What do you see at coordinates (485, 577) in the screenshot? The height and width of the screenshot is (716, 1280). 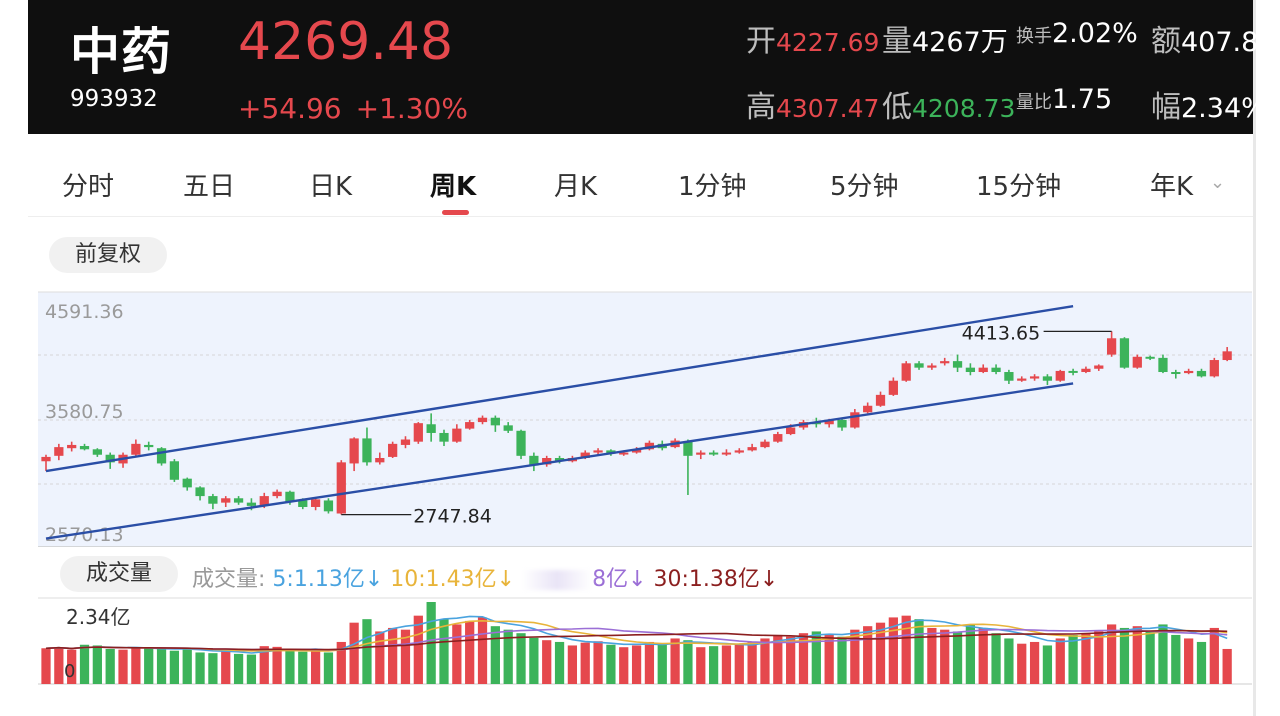 I see `volume-ma-legend: 成交量: 5:1.13亿↓ 10:1.43亿↓ 8亿↓ 30:1.38亿↓` at bounding box center [485, 577].